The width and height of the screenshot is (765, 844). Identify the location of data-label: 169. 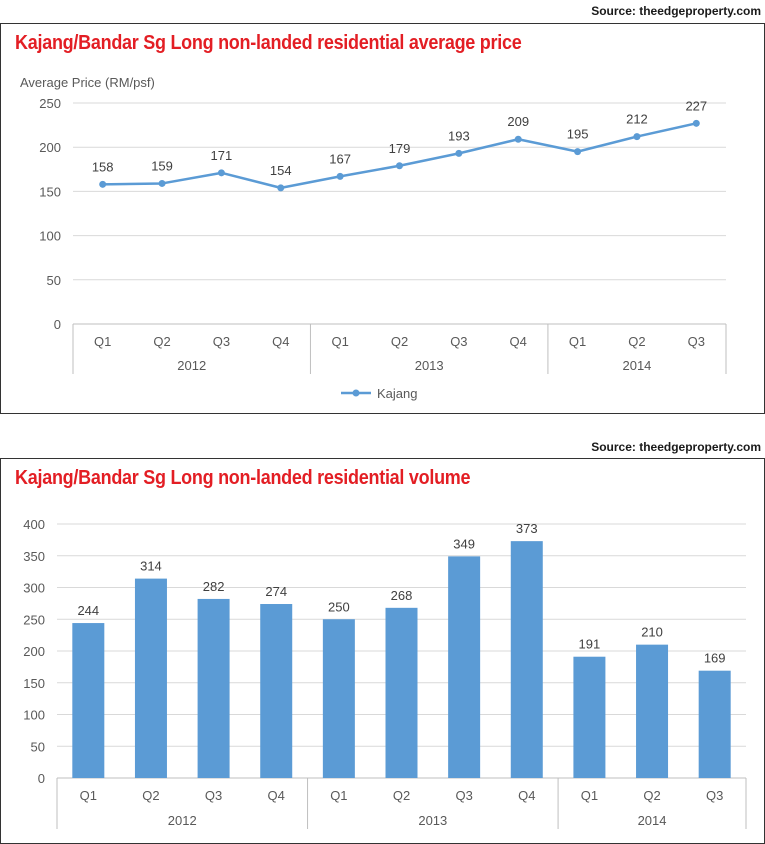
(715, 658).